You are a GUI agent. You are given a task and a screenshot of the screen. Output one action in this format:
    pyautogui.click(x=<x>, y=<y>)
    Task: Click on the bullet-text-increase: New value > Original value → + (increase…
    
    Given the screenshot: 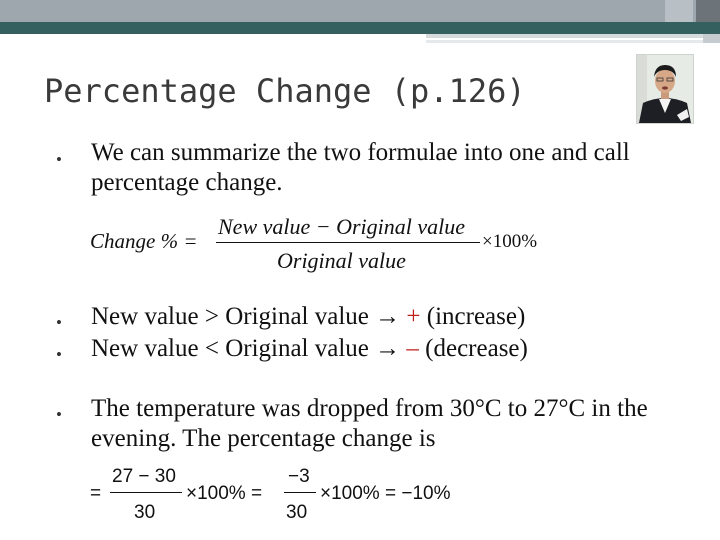 What is the action you would take?
    pyautogui.click(x=308, y=316)
    